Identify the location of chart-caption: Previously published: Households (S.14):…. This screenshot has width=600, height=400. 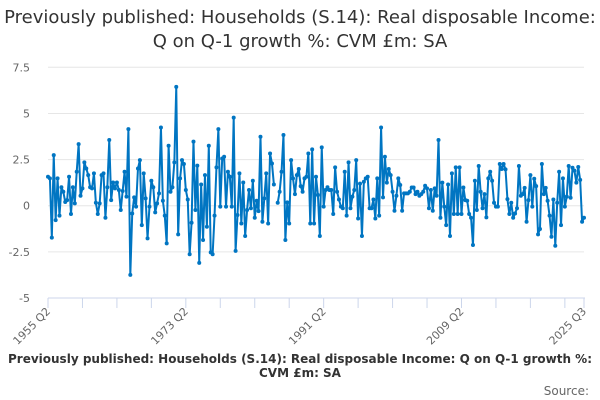
(300, 366).